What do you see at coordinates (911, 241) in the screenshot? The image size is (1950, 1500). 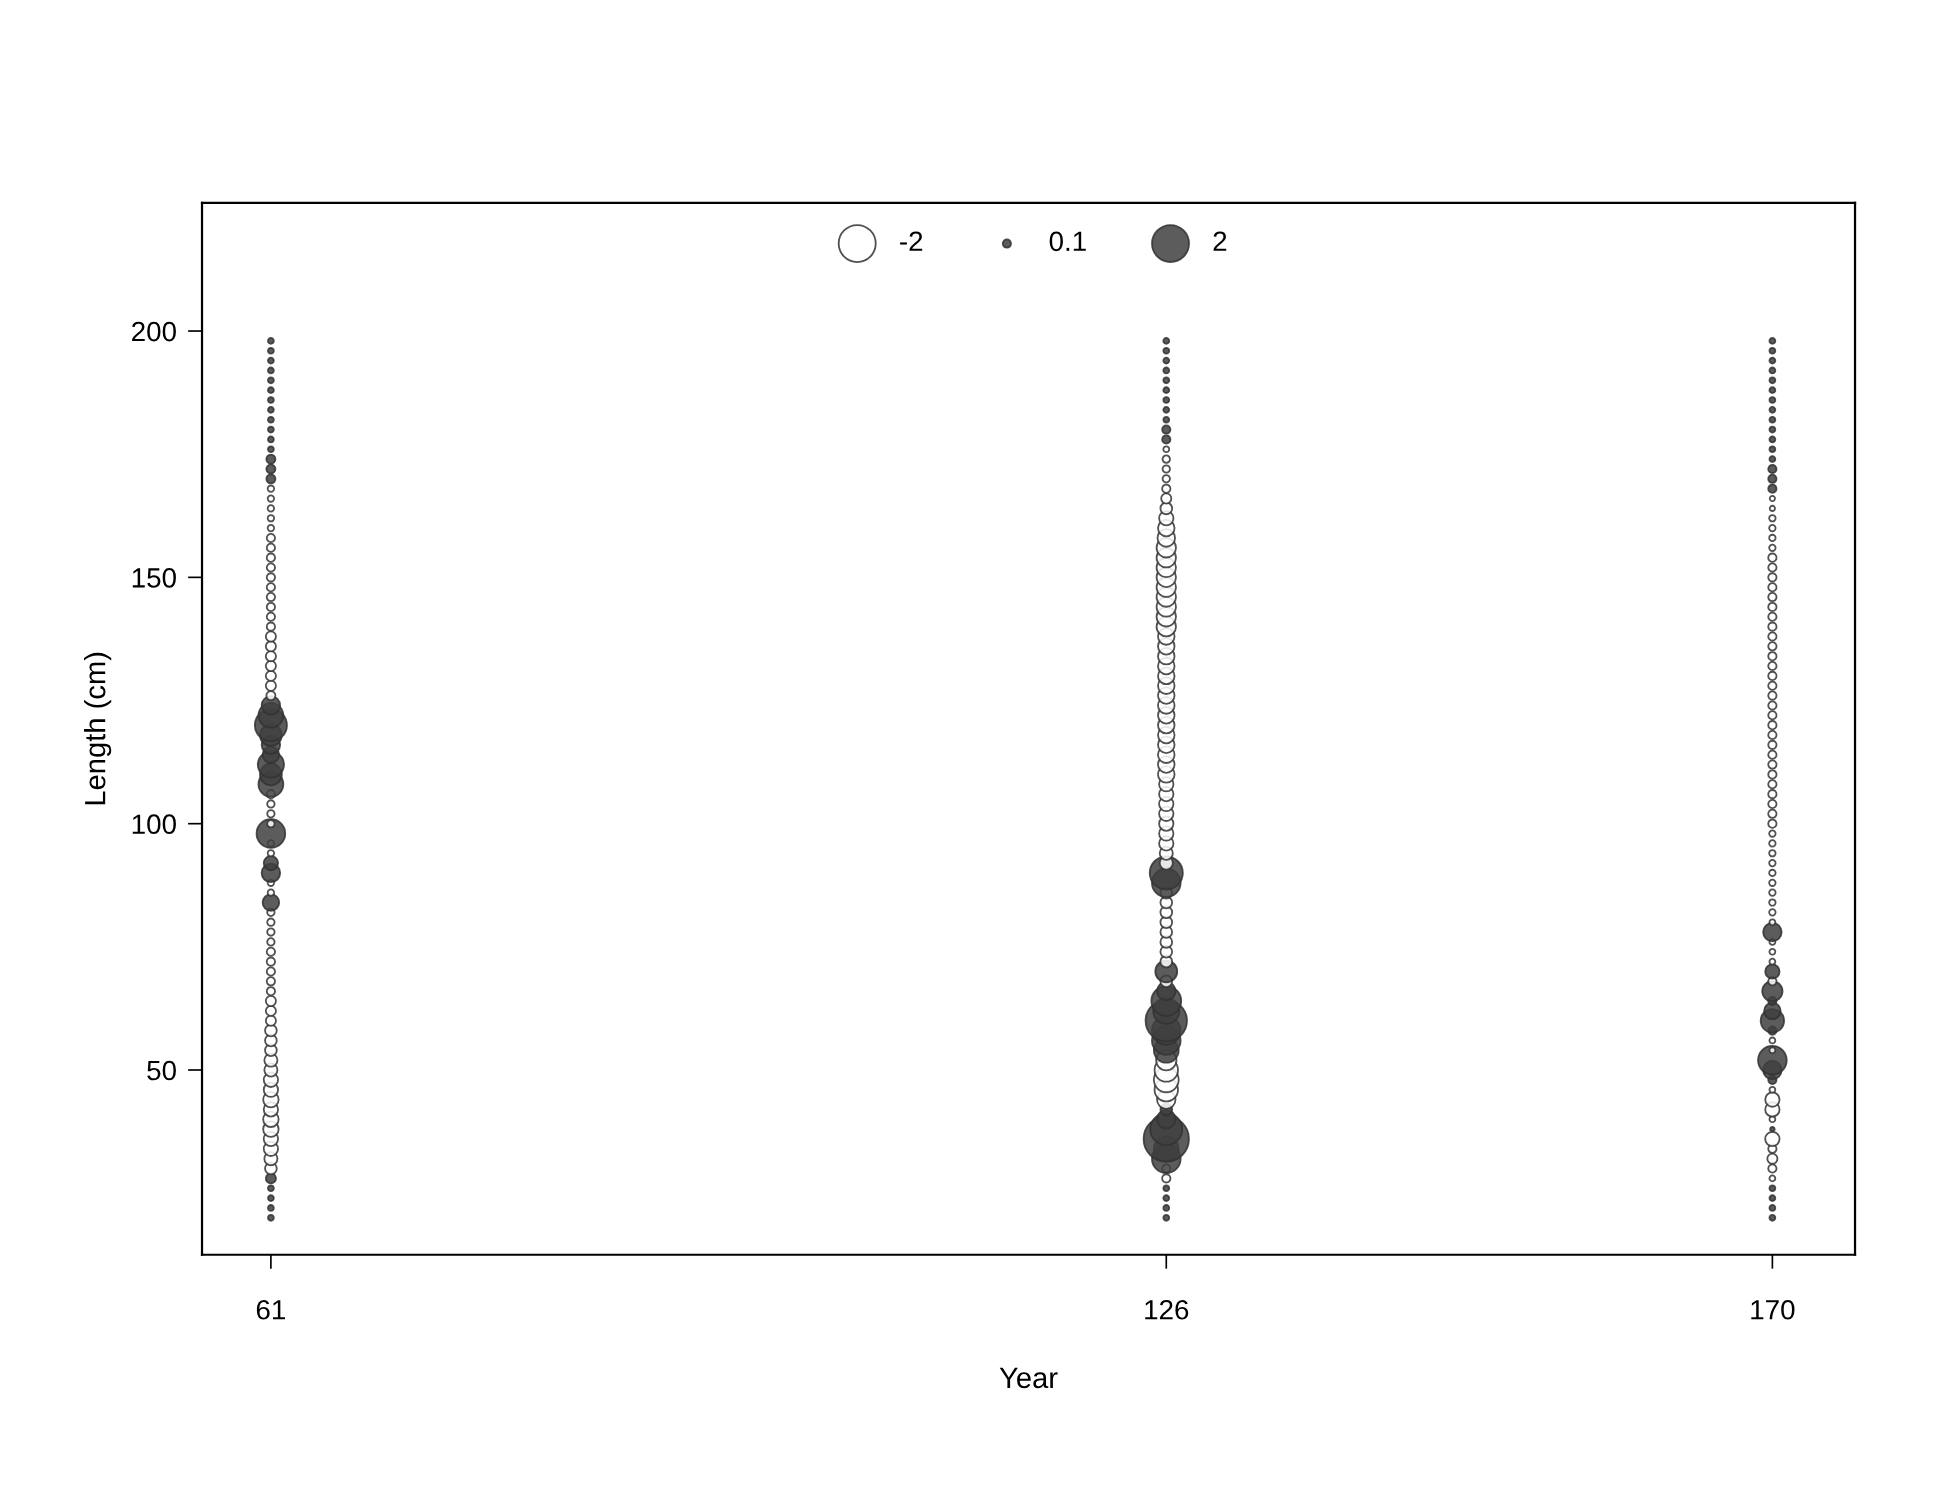 I see `legend-label: -2` at bounding box center [911, 241].